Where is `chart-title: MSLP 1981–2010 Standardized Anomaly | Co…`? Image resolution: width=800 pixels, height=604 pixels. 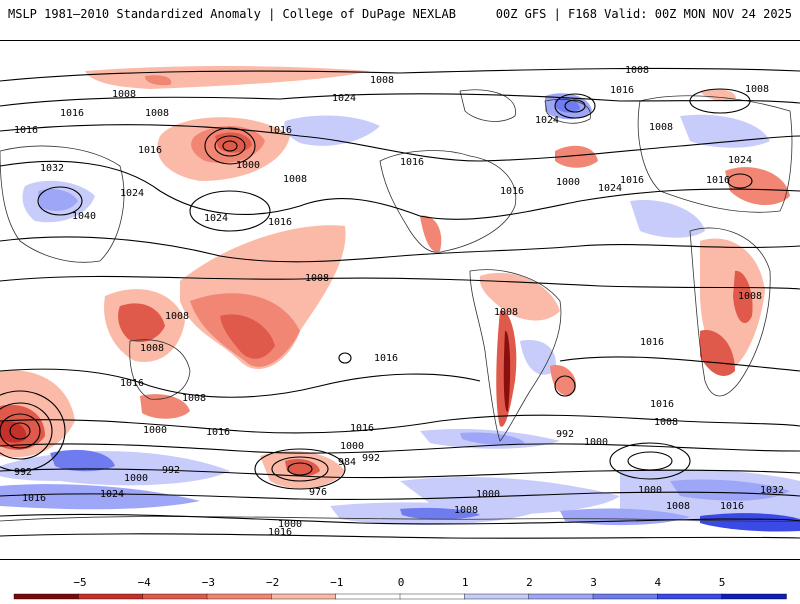
chart-title: MSLP 1981–2010 Standardized Anomaly | Co… is located at coordinates (232, 14).